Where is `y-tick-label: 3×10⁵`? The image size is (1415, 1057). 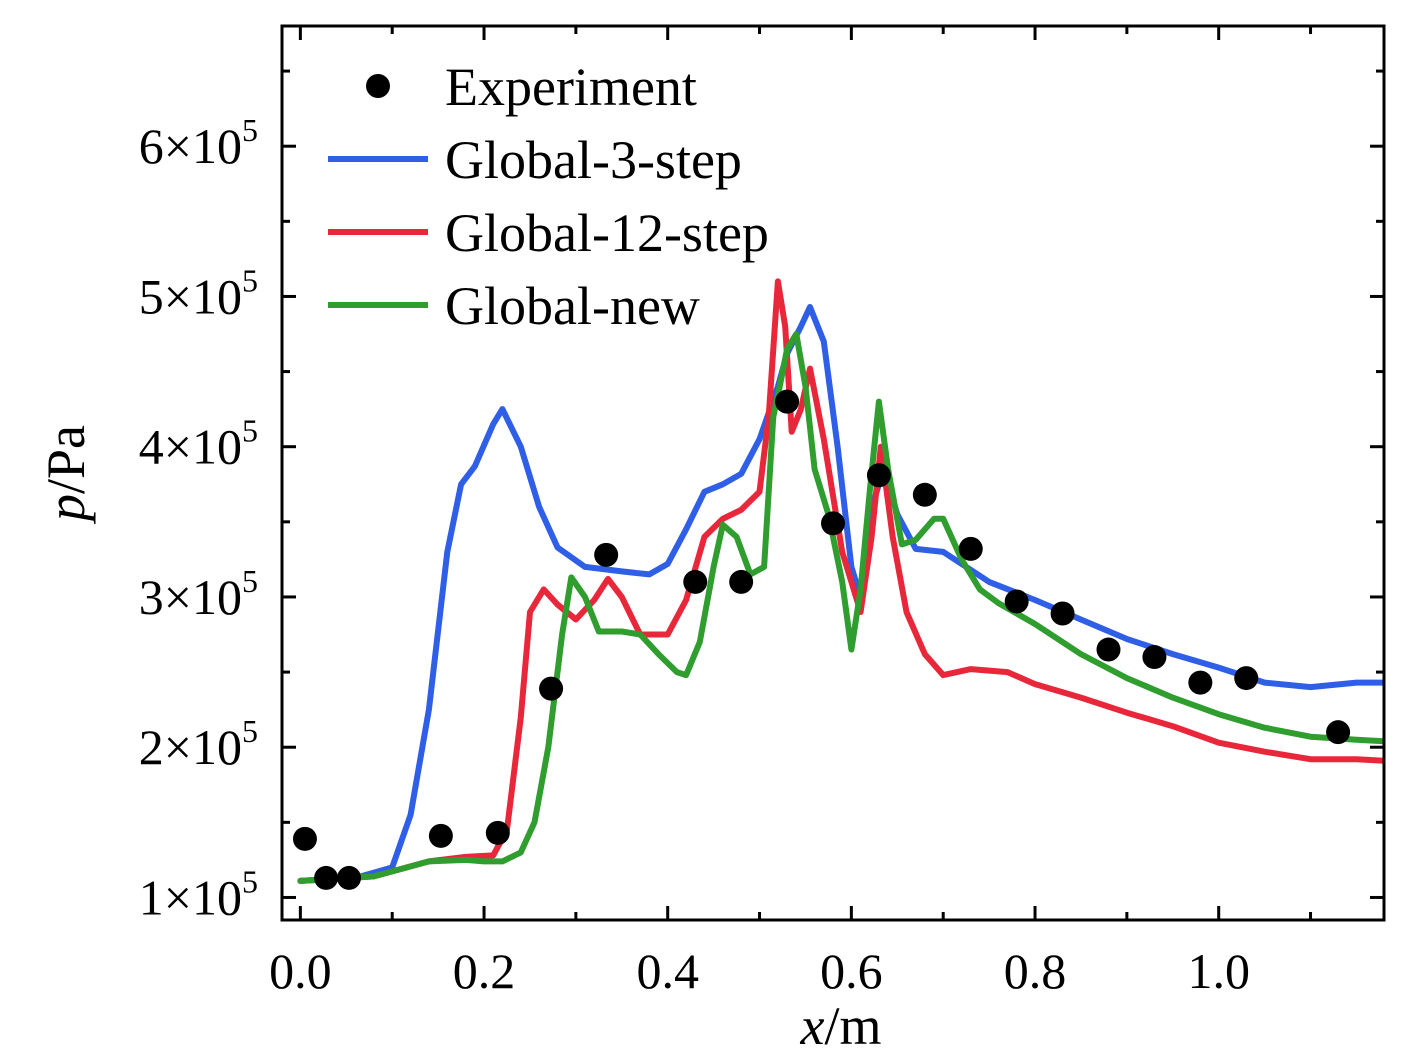 y-tick-label: 3×10⁵ is located at coordinates (198, 594).